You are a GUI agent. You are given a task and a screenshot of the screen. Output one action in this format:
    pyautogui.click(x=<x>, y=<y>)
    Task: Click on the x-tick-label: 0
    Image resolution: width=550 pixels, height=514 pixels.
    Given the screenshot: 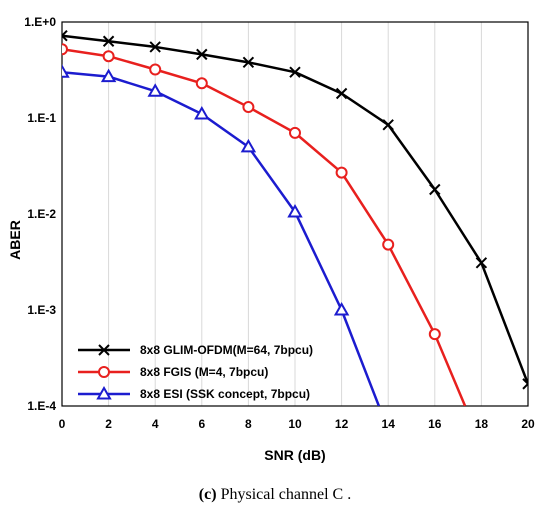 What is the action you would take?
    pyautogui.click(x=62, y=424)
    